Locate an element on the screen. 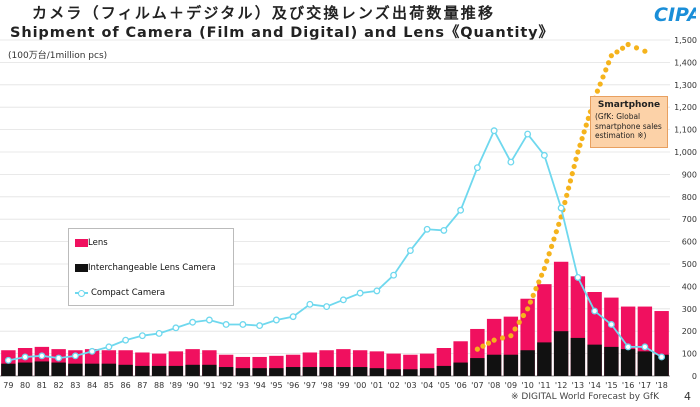  x-tick-label: '08 is located at coordinates (494, 385).